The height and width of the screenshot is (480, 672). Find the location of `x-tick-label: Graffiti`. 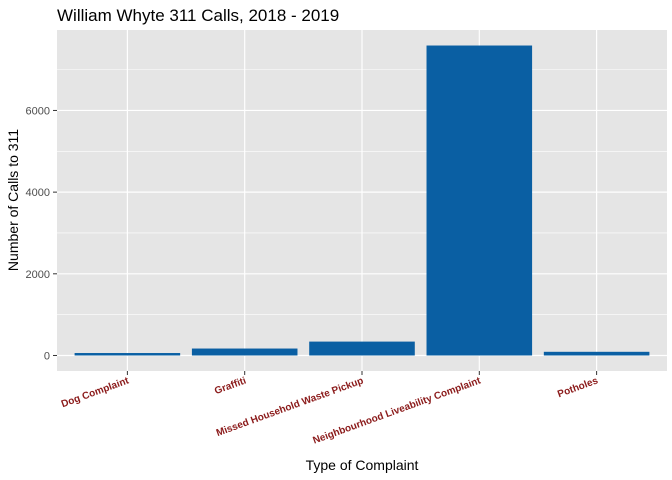

x-tick-label: Graffiti is located at coordinates (230, 386).